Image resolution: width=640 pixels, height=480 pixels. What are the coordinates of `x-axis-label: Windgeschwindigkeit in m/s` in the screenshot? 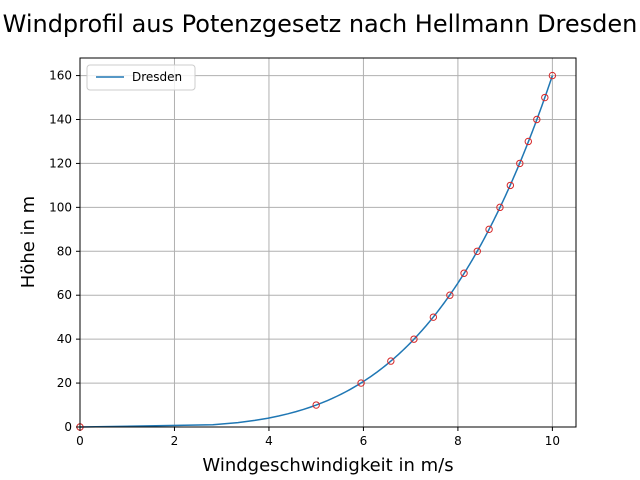 It's located at (327, 465).